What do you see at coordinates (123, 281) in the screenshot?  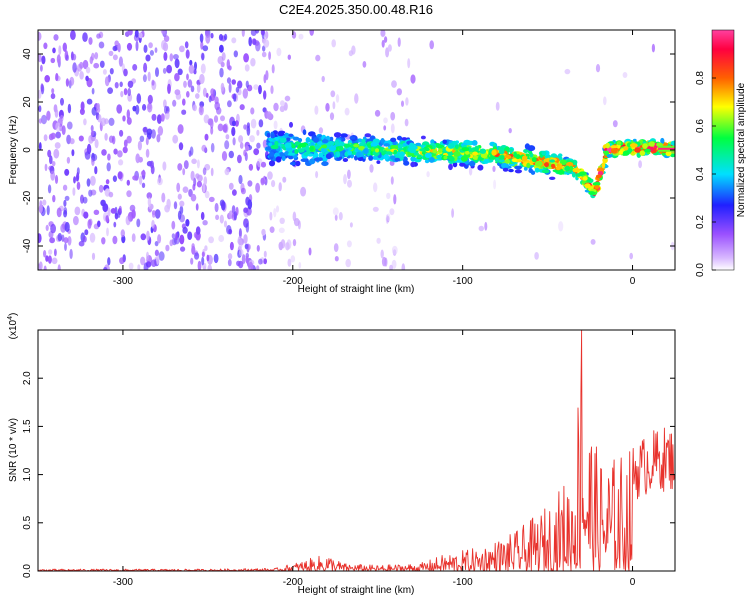 I see `x-tick-label: -300` at bounding box center [123, 281].